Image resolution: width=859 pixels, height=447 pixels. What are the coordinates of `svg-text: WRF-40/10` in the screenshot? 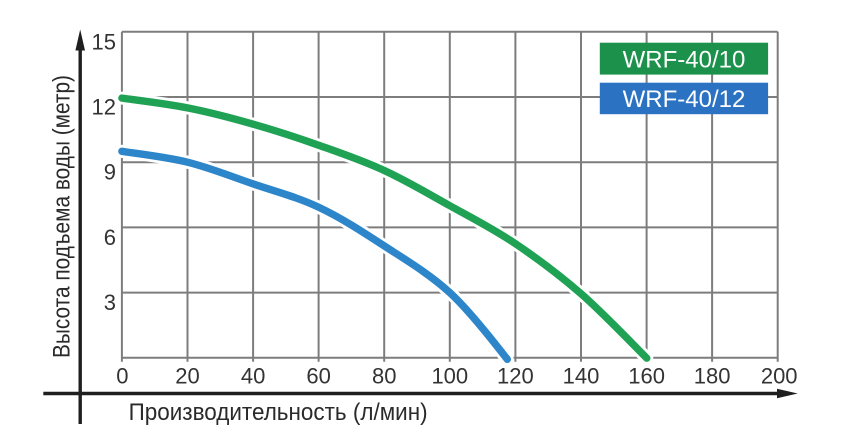 It's located at (684, 59).